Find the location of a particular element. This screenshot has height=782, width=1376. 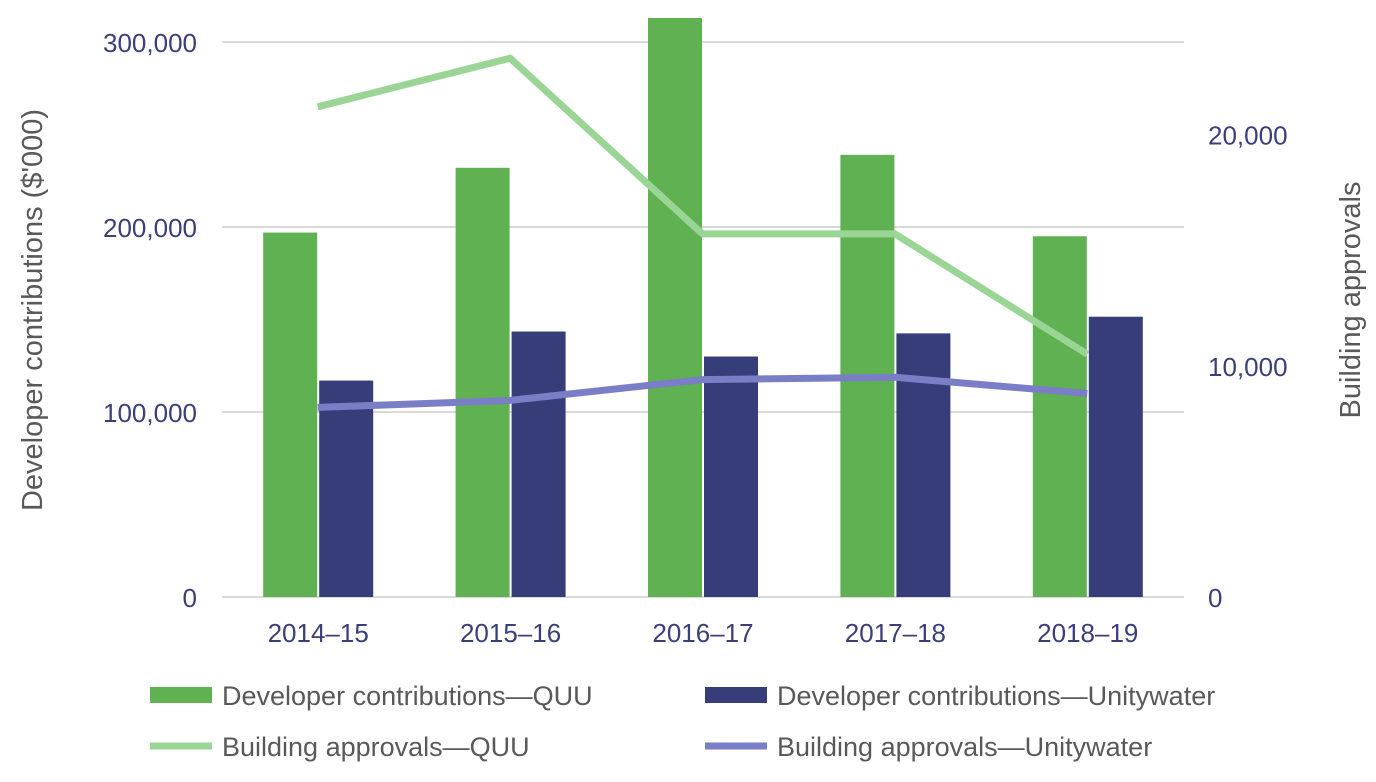

x-tick-label-2: 2016–17 is located at coordinates (702, 633).